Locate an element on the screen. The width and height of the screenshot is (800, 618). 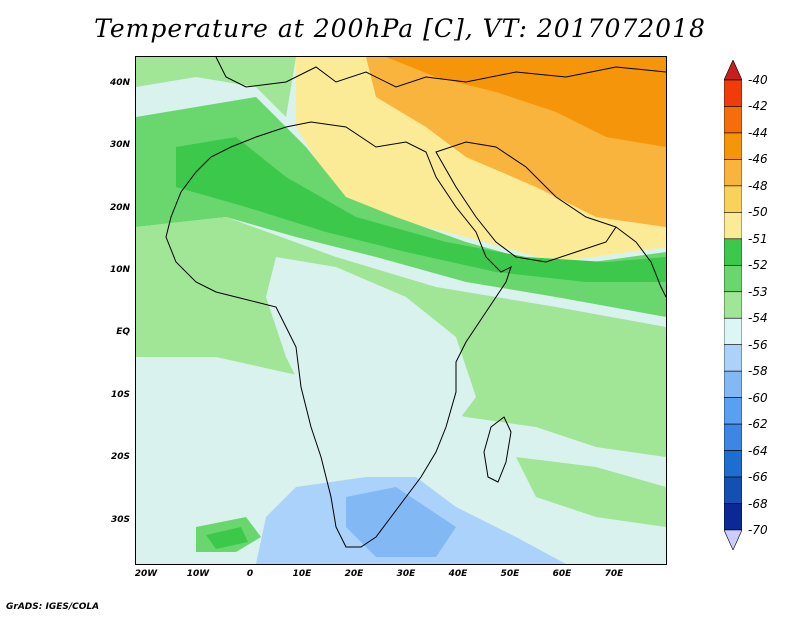
lat-label-10s: 10S is located at coordinates (120, 395).